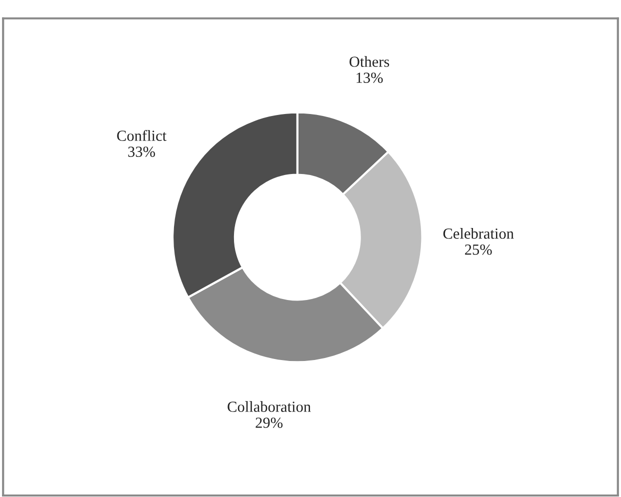  Describe the element at coordinates (142, 151) in the screenshot. I see `data-label: 33%` at that location.